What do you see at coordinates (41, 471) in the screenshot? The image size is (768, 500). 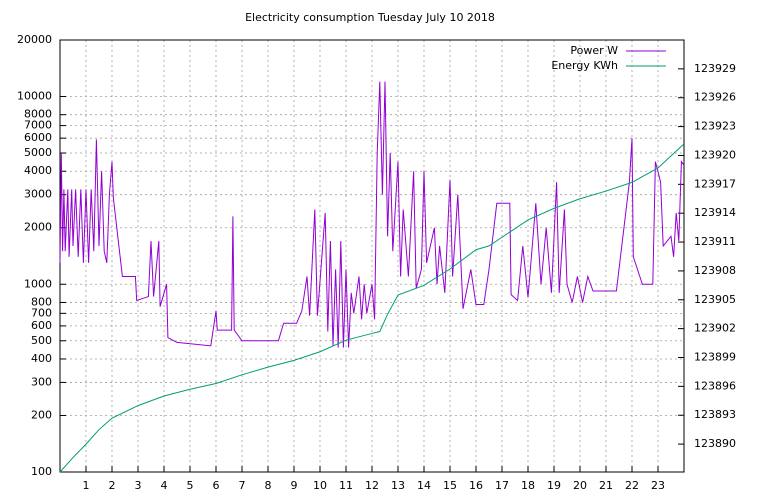 I see `y-tick-label: 100` at bounding box center [41, 471].